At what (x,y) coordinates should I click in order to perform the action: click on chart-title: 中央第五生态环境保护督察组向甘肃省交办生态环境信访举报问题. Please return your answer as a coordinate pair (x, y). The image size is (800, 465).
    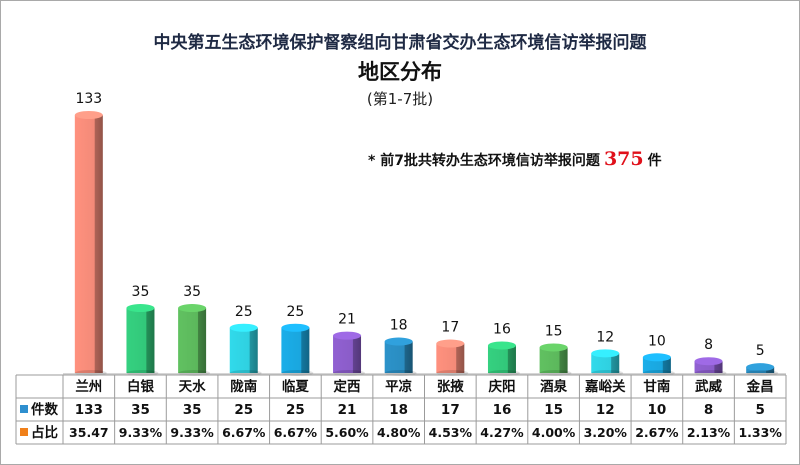
    Looking at the image, I should click on (400, 43).